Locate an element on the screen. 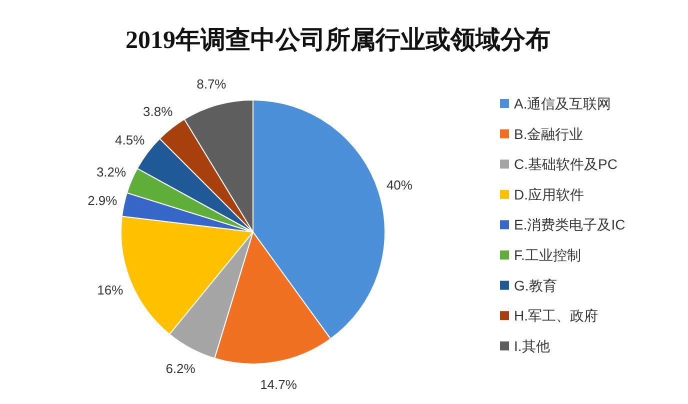 This screenshot has height=404, width=688. data-label: 40% is located at coordinates (399, 184).